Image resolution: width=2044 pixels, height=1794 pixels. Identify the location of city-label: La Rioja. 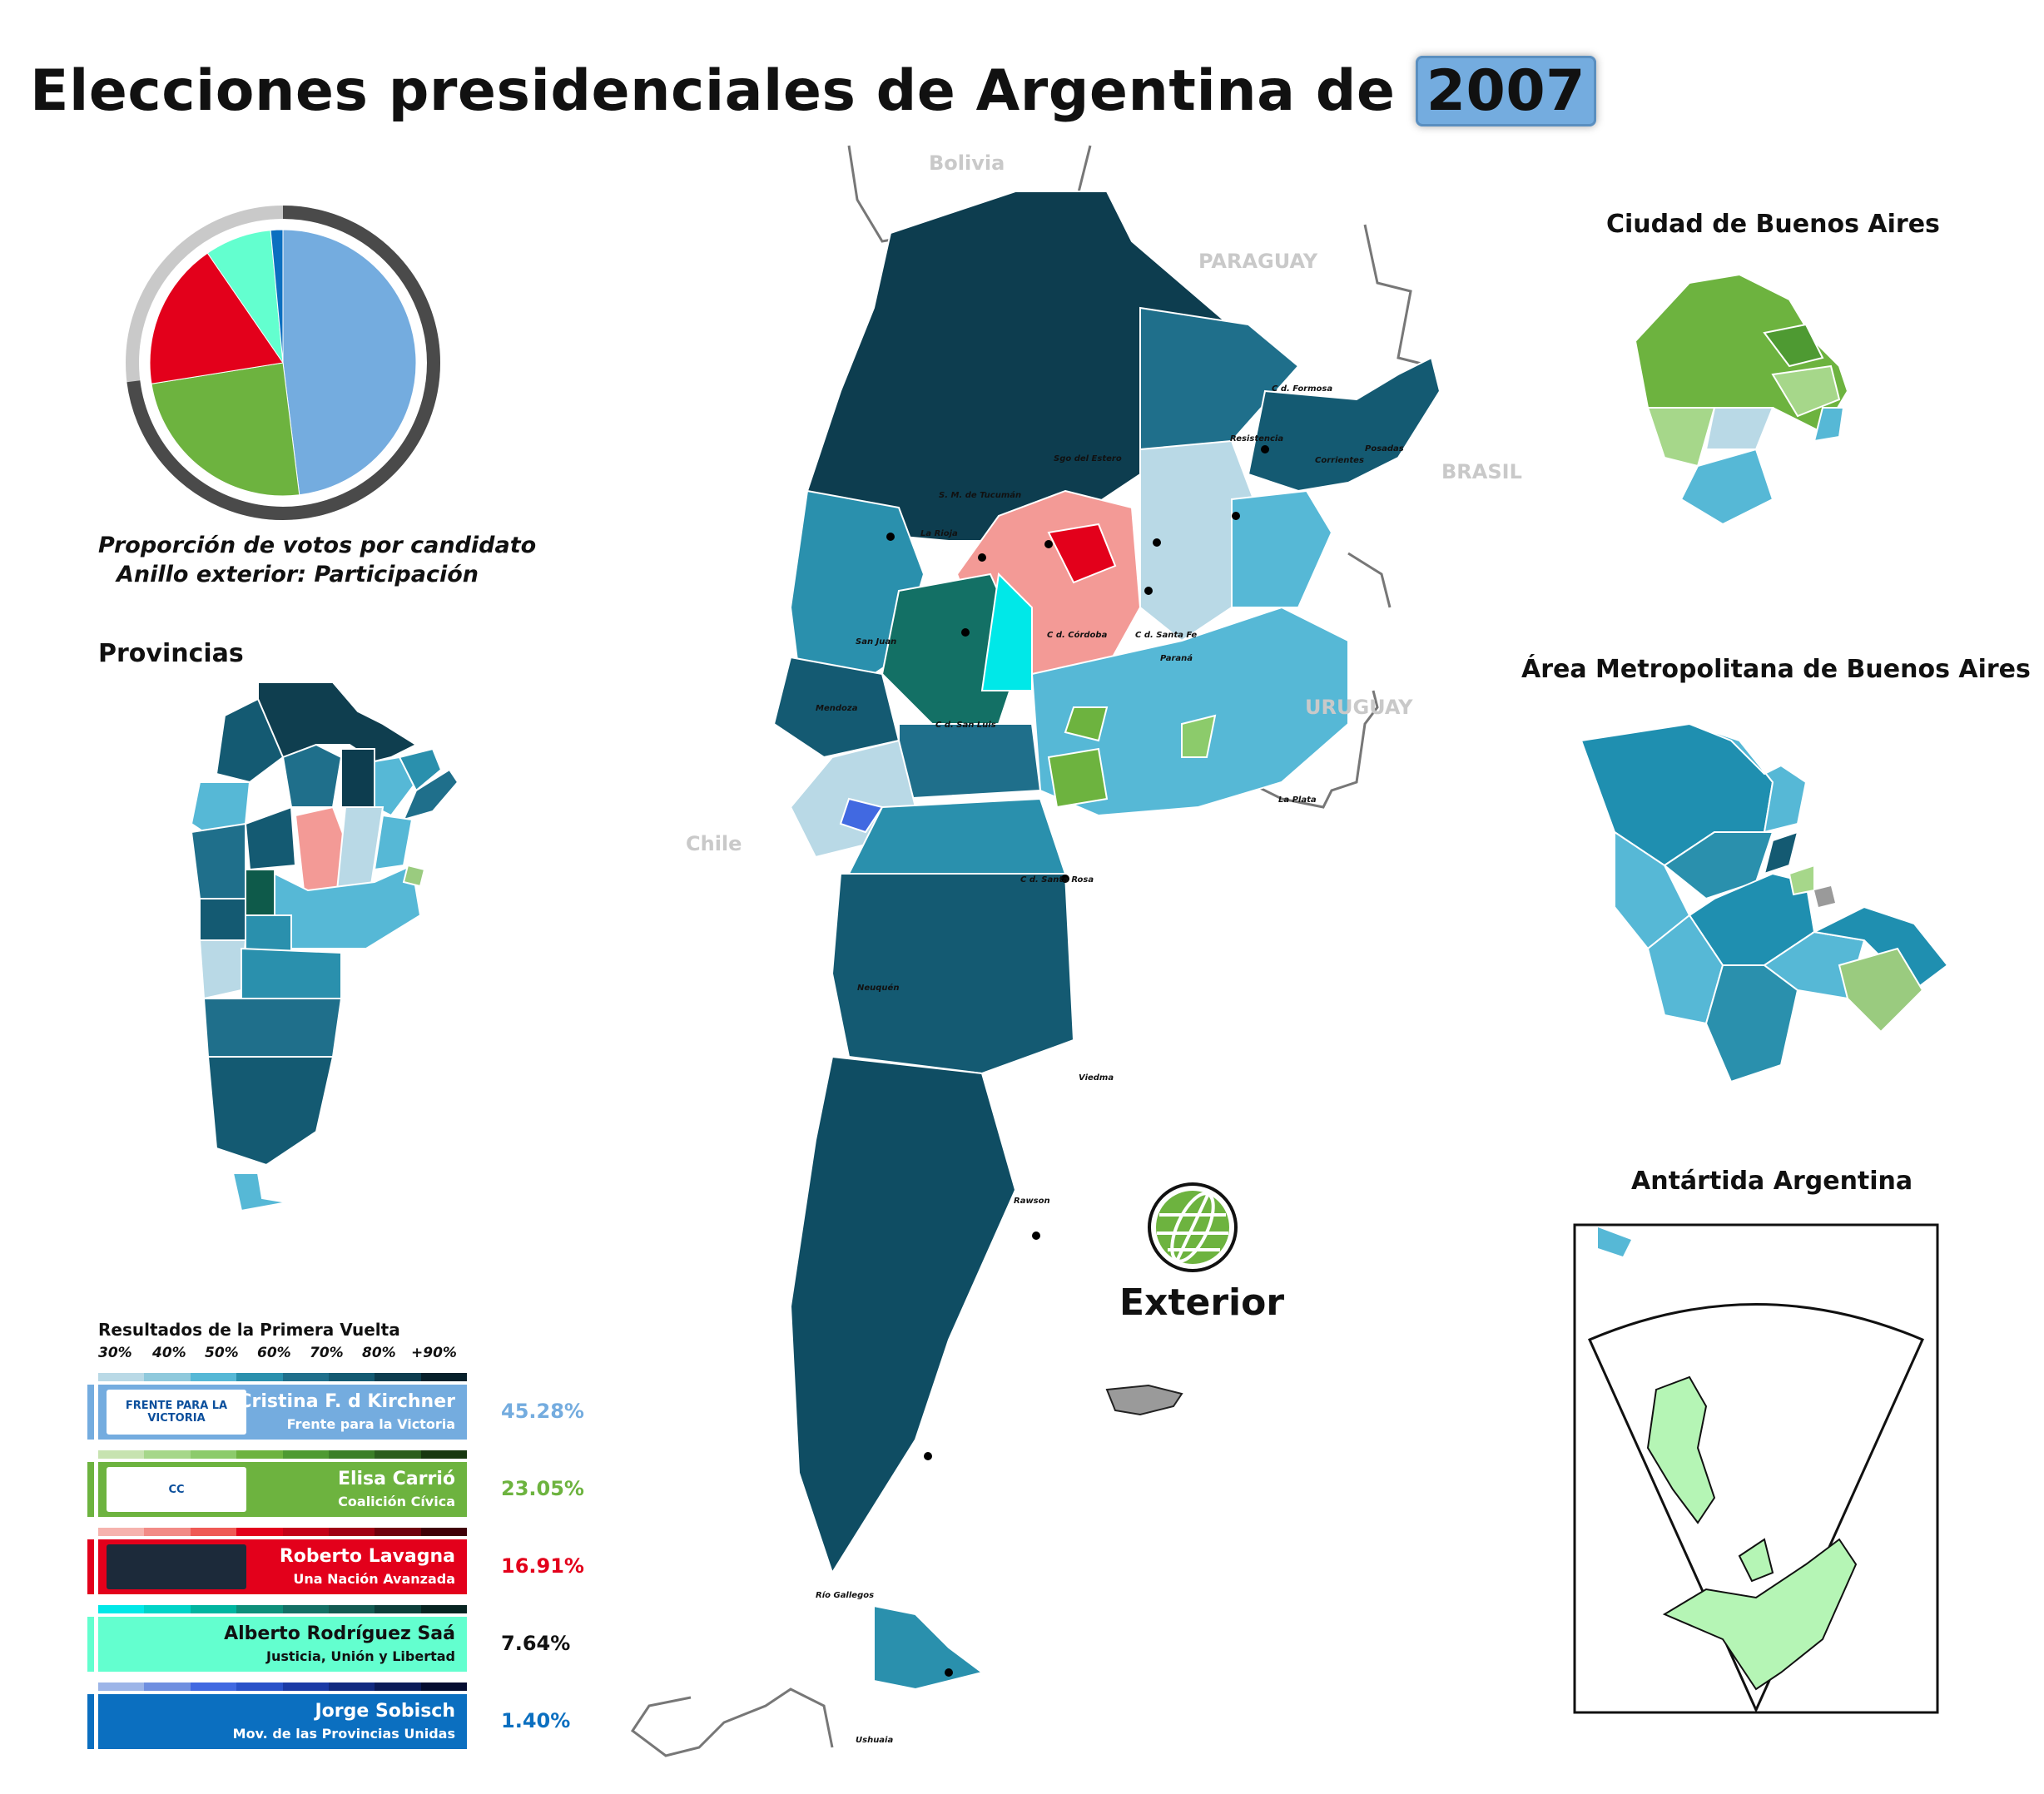
(939, 533).